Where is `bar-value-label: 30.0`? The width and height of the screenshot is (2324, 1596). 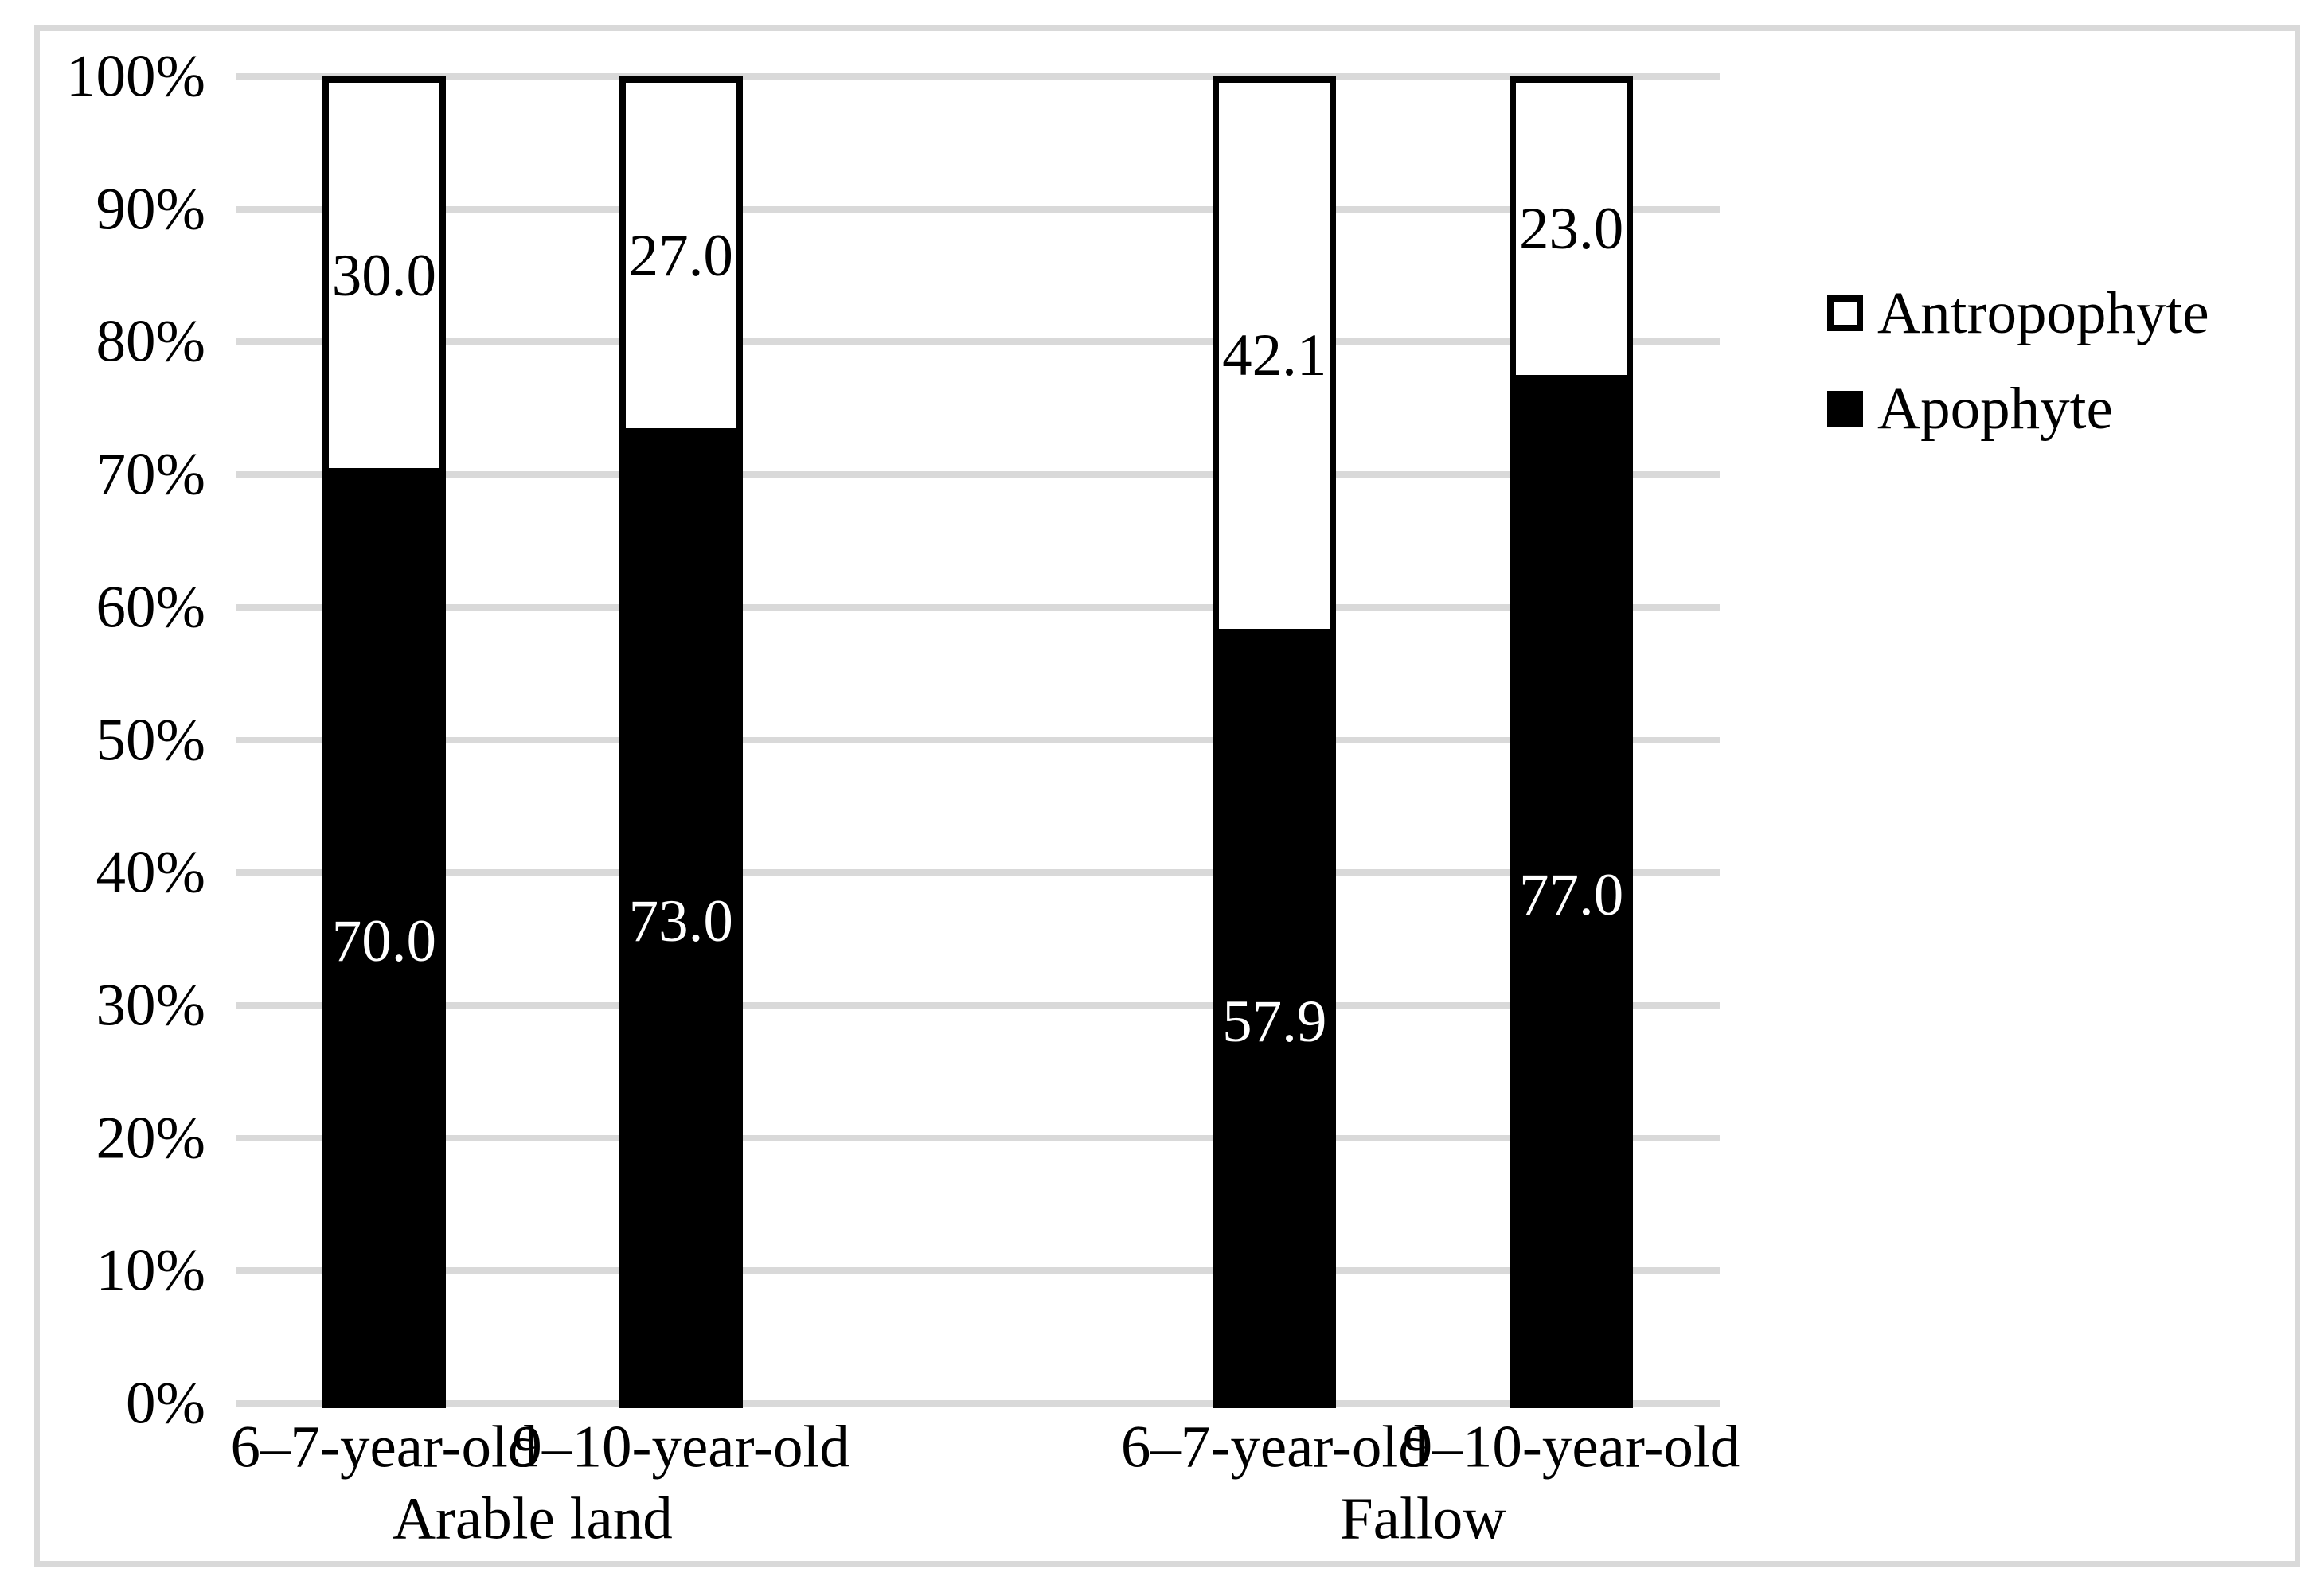
bar-value-label: 30.0 is located at coordinates (384, 275).